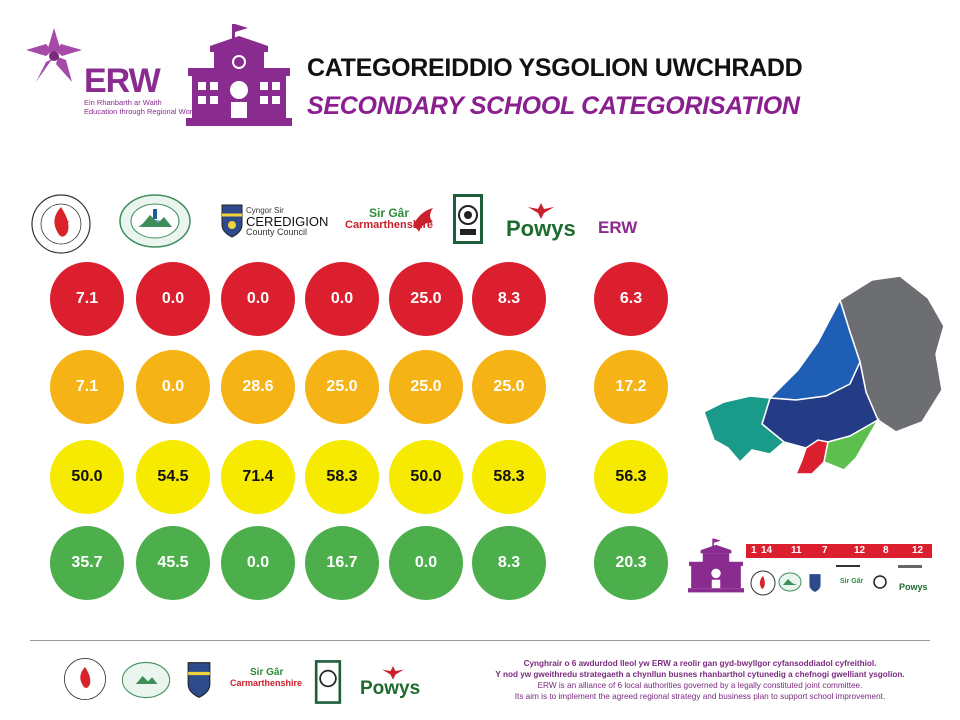 The height and width of the screenshot is (720, 960). Describe the element at coordinates (631, 477) in the screenshot. I see `yellow-cell-erw: 56.3` at that location.